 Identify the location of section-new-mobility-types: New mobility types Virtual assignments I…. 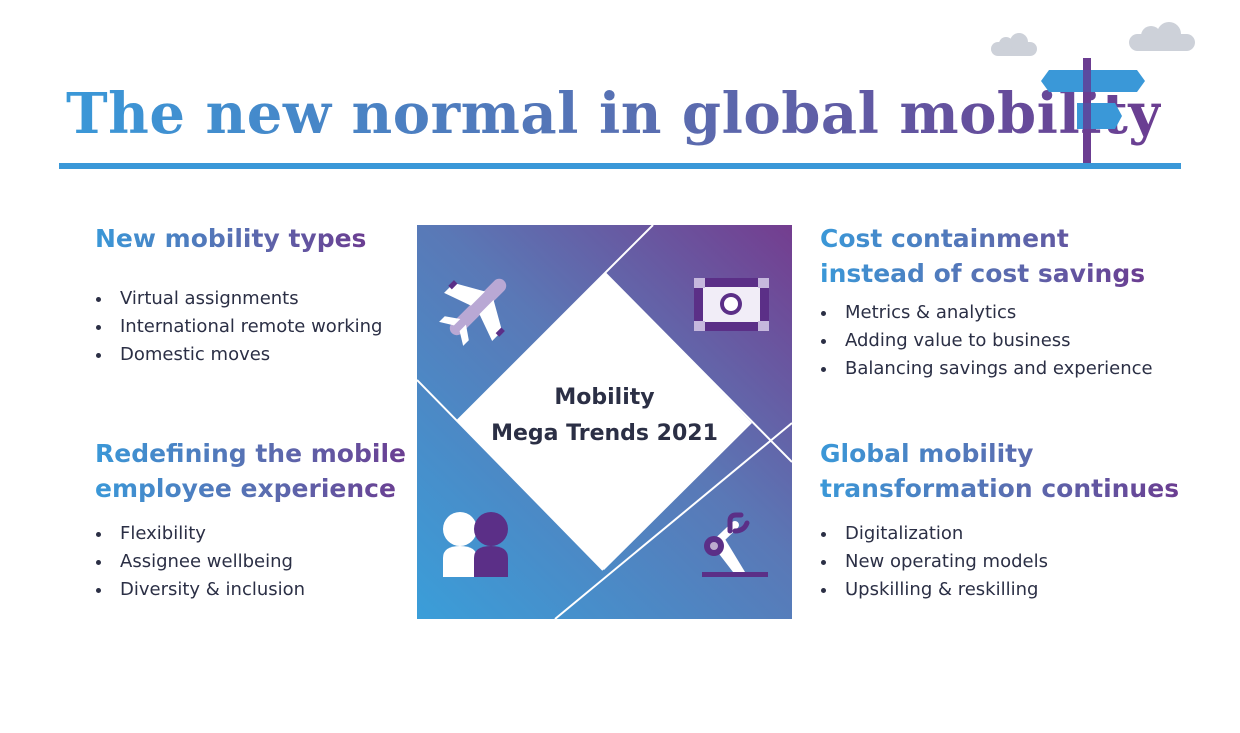
(238, 295).